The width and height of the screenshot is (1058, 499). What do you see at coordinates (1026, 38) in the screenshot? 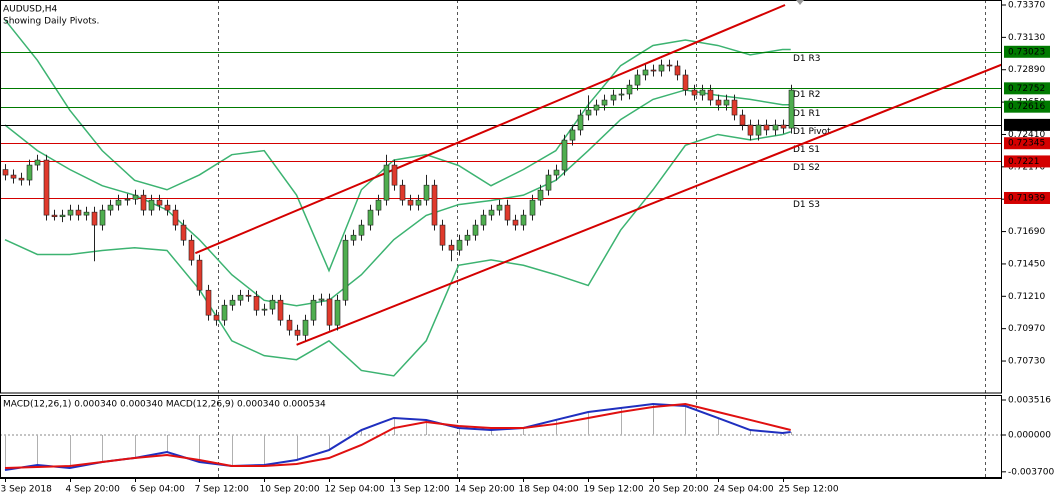
I see `y-tick-label: 0.73130` at bounding box center [1026, 38].